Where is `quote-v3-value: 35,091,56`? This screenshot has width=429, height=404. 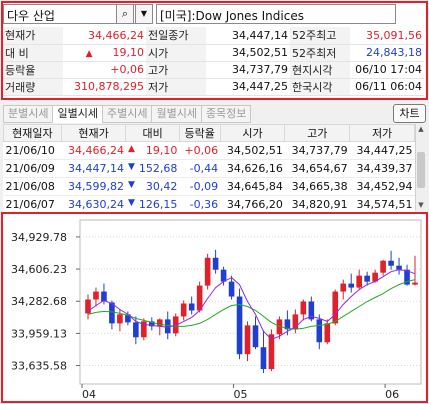 quote-v3-value: 35,091,56 is located at coordinates (394, 35).